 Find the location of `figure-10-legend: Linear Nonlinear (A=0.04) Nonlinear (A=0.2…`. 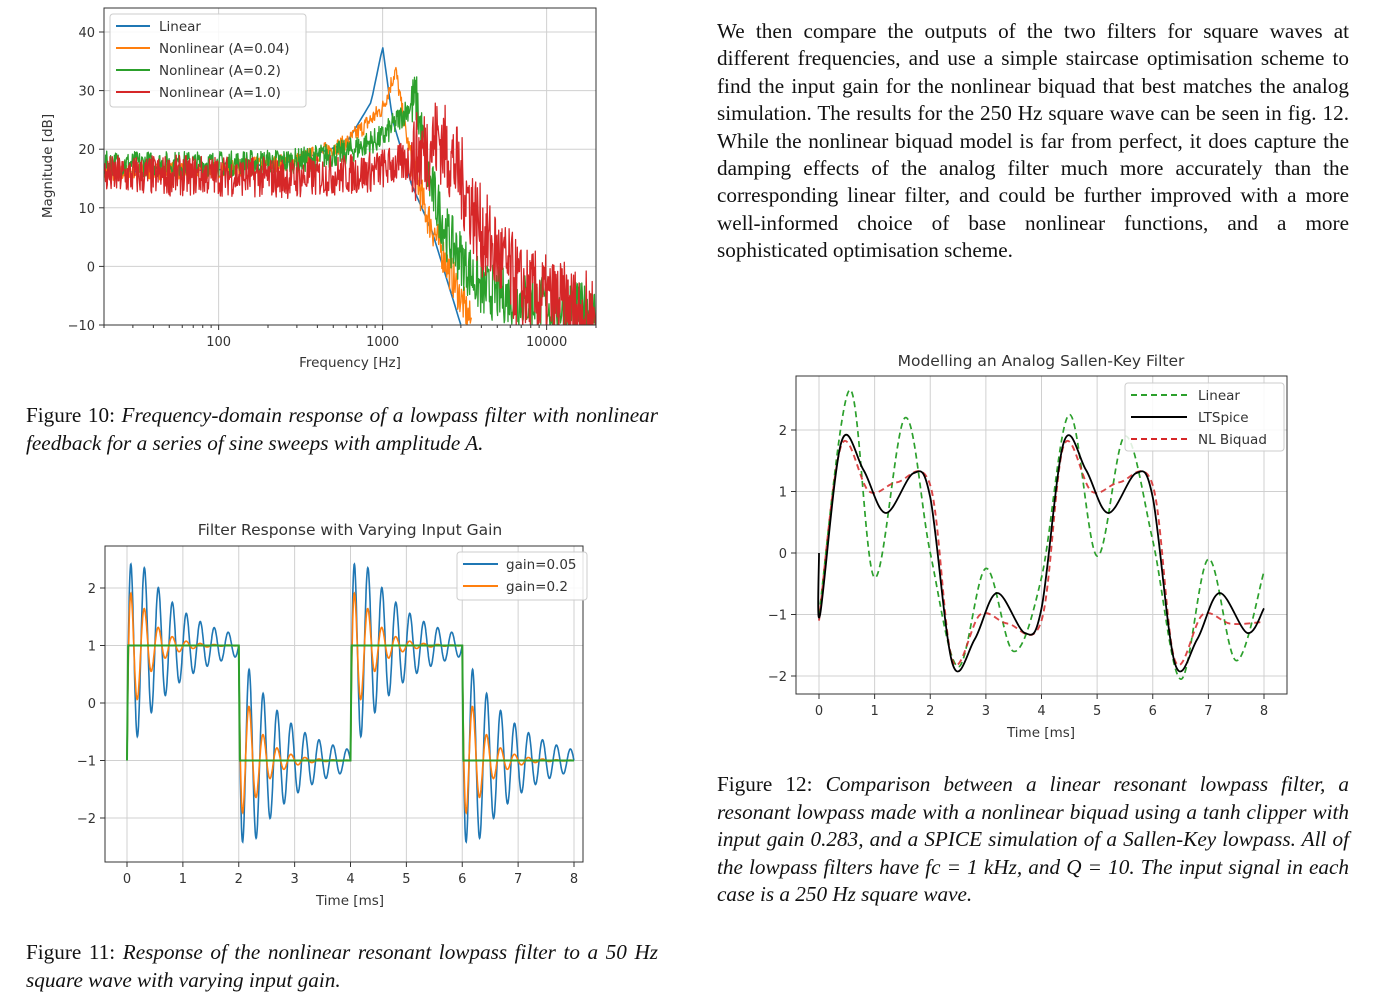

figure-10-legend: Linear Nonlinear (A=0.04) Nonlinear (A=0.2… is located at coordinates (208, 60).